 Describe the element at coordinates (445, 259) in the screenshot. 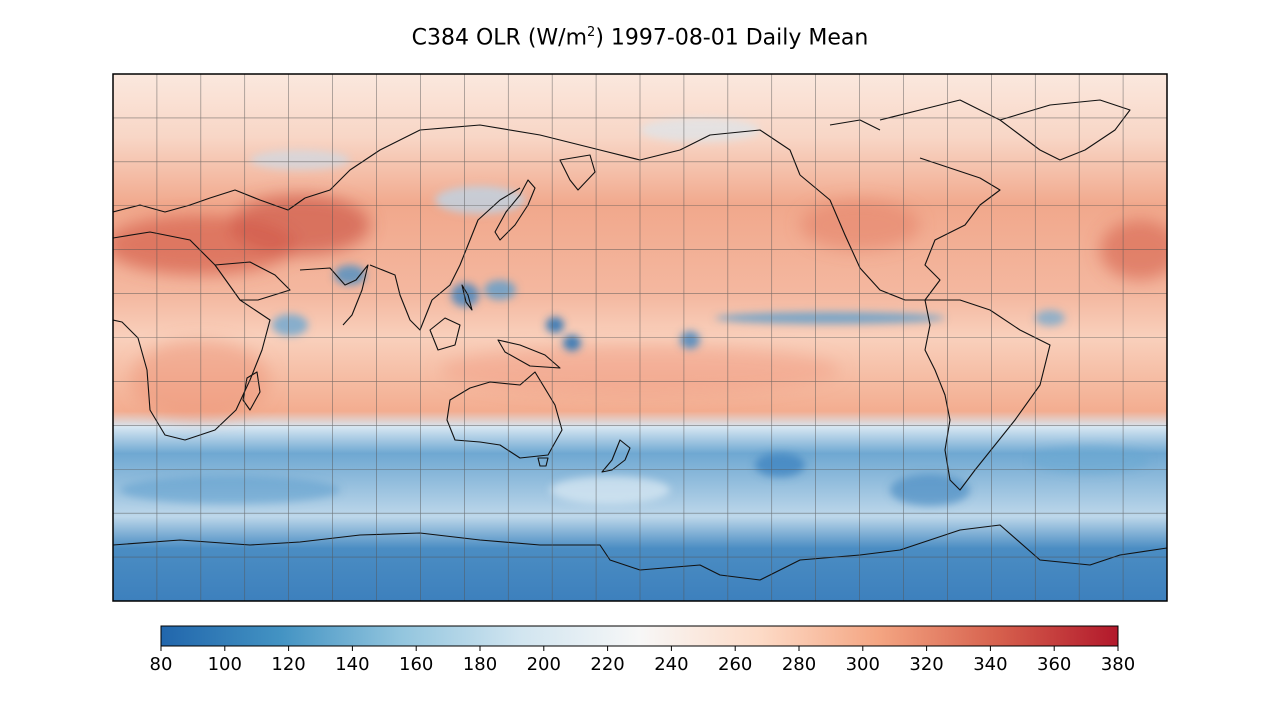

I see `coastline-se-asia` at that location.